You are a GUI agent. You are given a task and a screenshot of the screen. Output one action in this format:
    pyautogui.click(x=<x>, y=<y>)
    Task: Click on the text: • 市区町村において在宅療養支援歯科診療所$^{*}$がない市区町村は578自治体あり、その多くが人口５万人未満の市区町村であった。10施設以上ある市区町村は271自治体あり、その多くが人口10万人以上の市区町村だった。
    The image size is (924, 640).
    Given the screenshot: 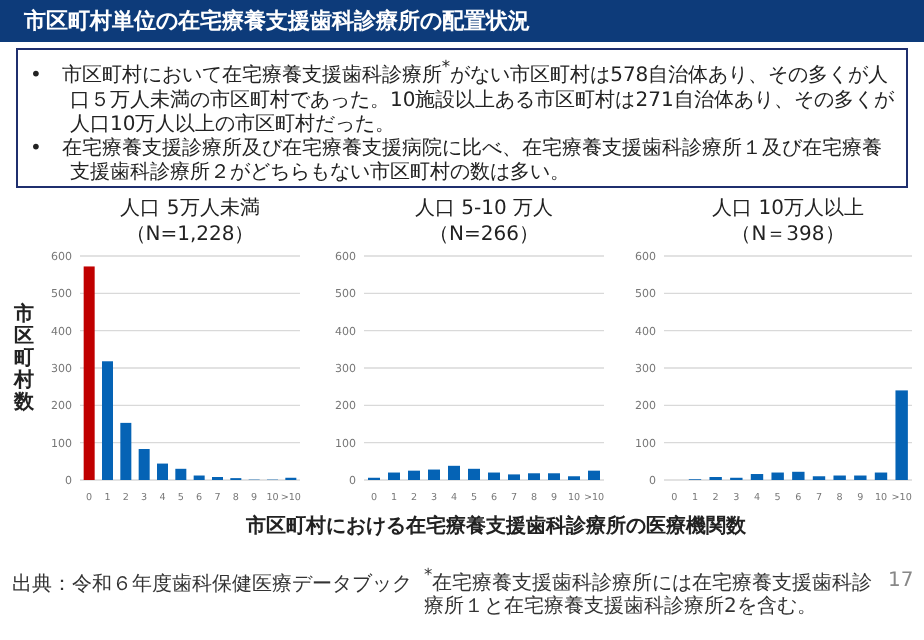 What is the action you would take?
    pyautogui.click(x=462, y=95)
    